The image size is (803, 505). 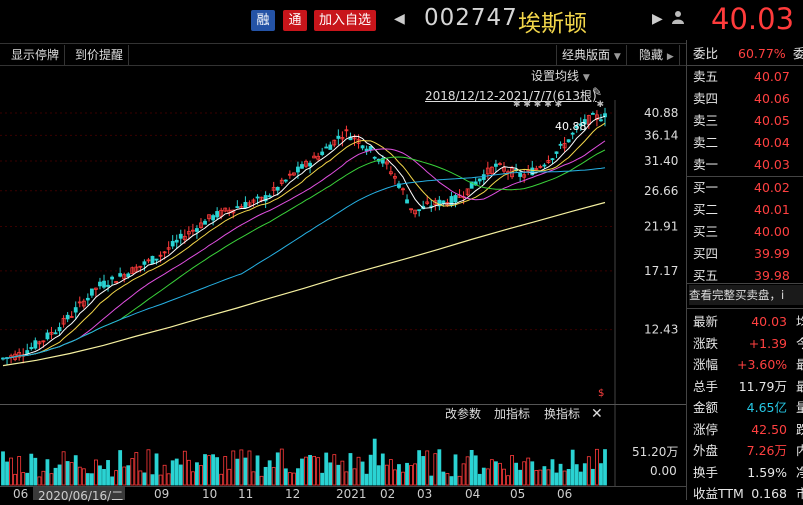 I want to click on ask-price: 40.04, so click(x=772, y=142).